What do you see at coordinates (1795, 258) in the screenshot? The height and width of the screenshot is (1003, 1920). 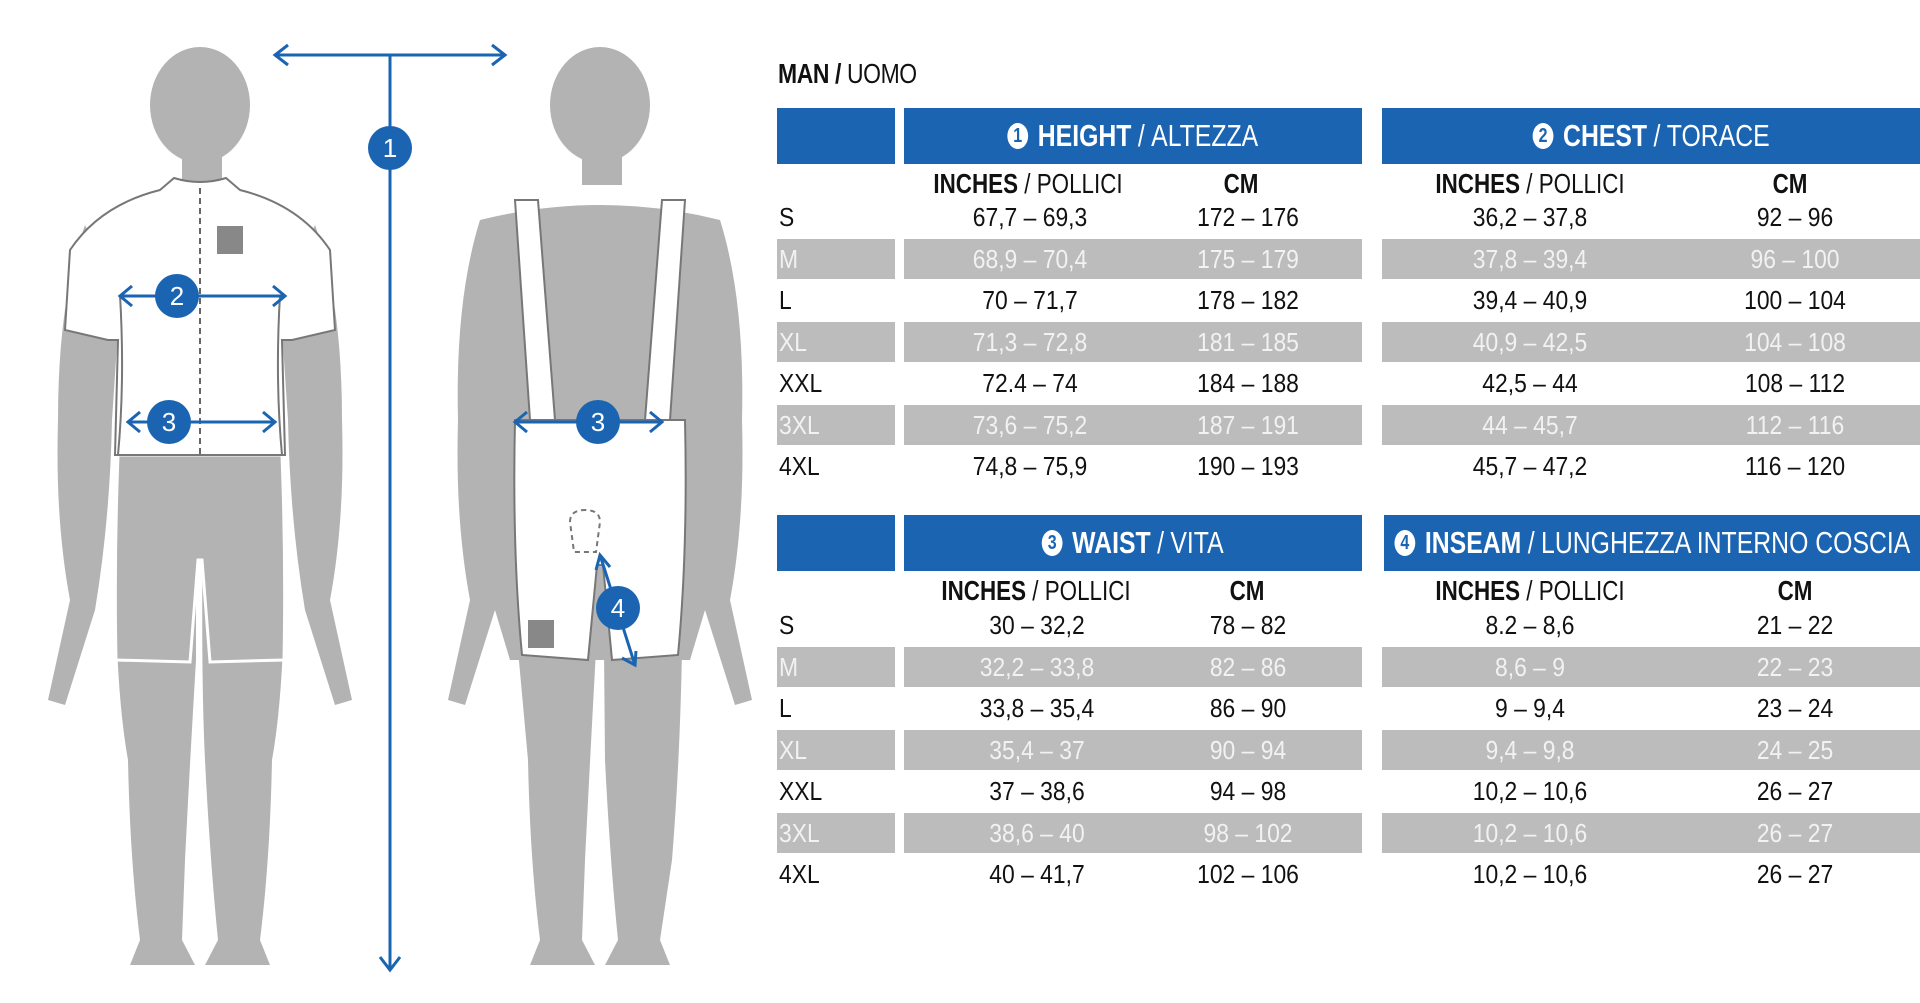 I see `table-cell: 96 – 100` at bounding box center [1795, 258].